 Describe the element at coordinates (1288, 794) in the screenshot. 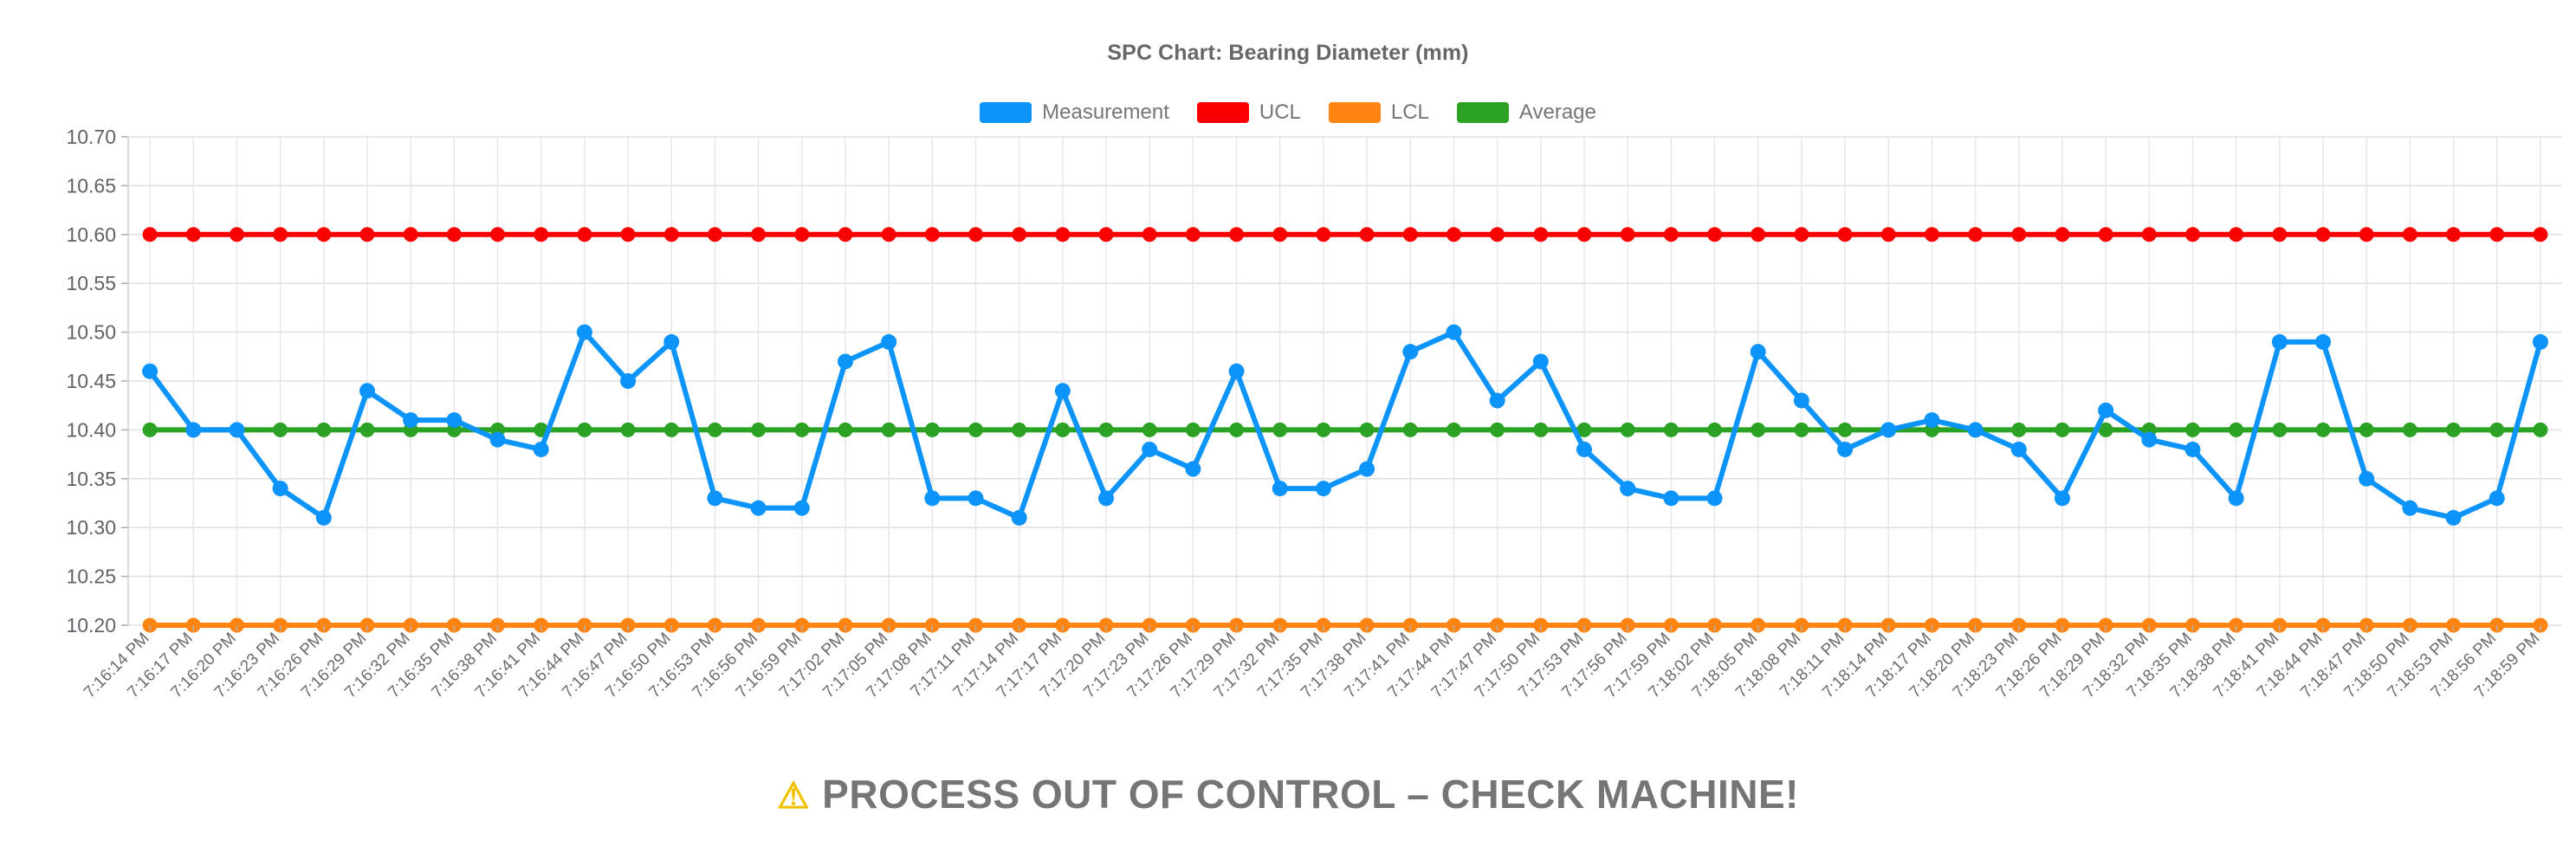

I see `out-of-control-alert: ⚠ PROCESS OUT OF CONTROL – CHECK MACHINE!` at that location.